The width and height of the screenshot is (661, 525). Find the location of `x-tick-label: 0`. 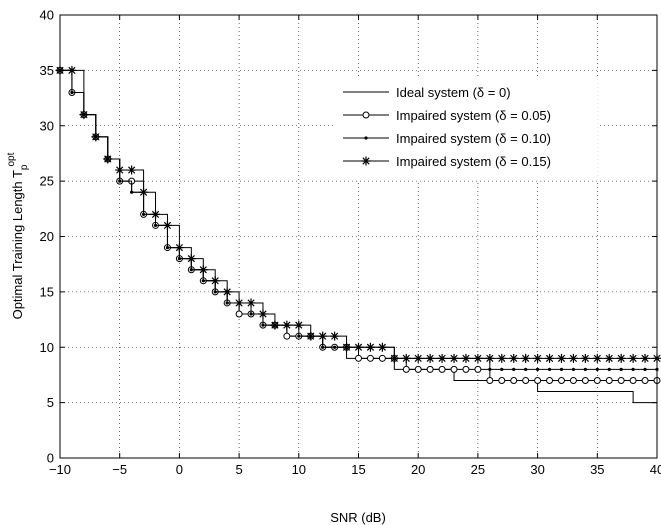

x-tick-label: 0 is located at coordinates (179, 469).